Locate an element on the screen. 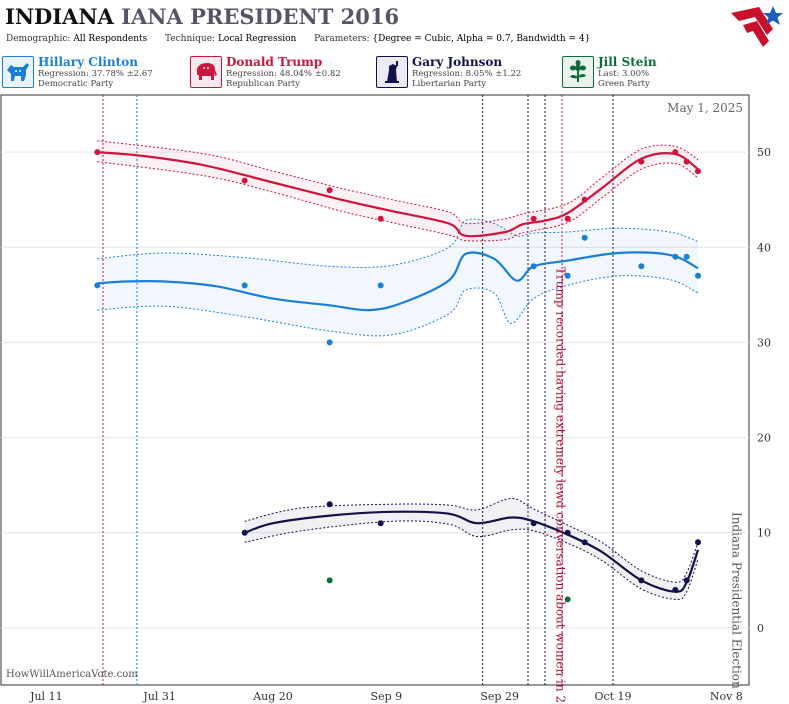 This screenshot has height=704, width=789. y-tick-label: 30 is located at coordinates (764, 342).